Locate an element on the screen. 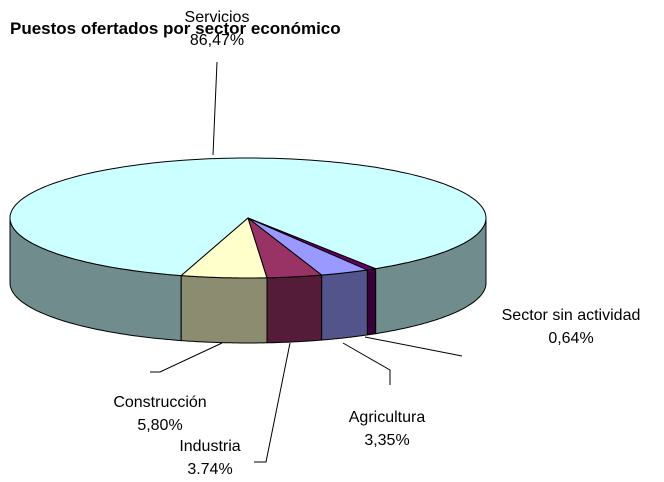 The height and width of the screenshot is (482, 664). slice-label: Agricultura is located at coordinates (387, 417).